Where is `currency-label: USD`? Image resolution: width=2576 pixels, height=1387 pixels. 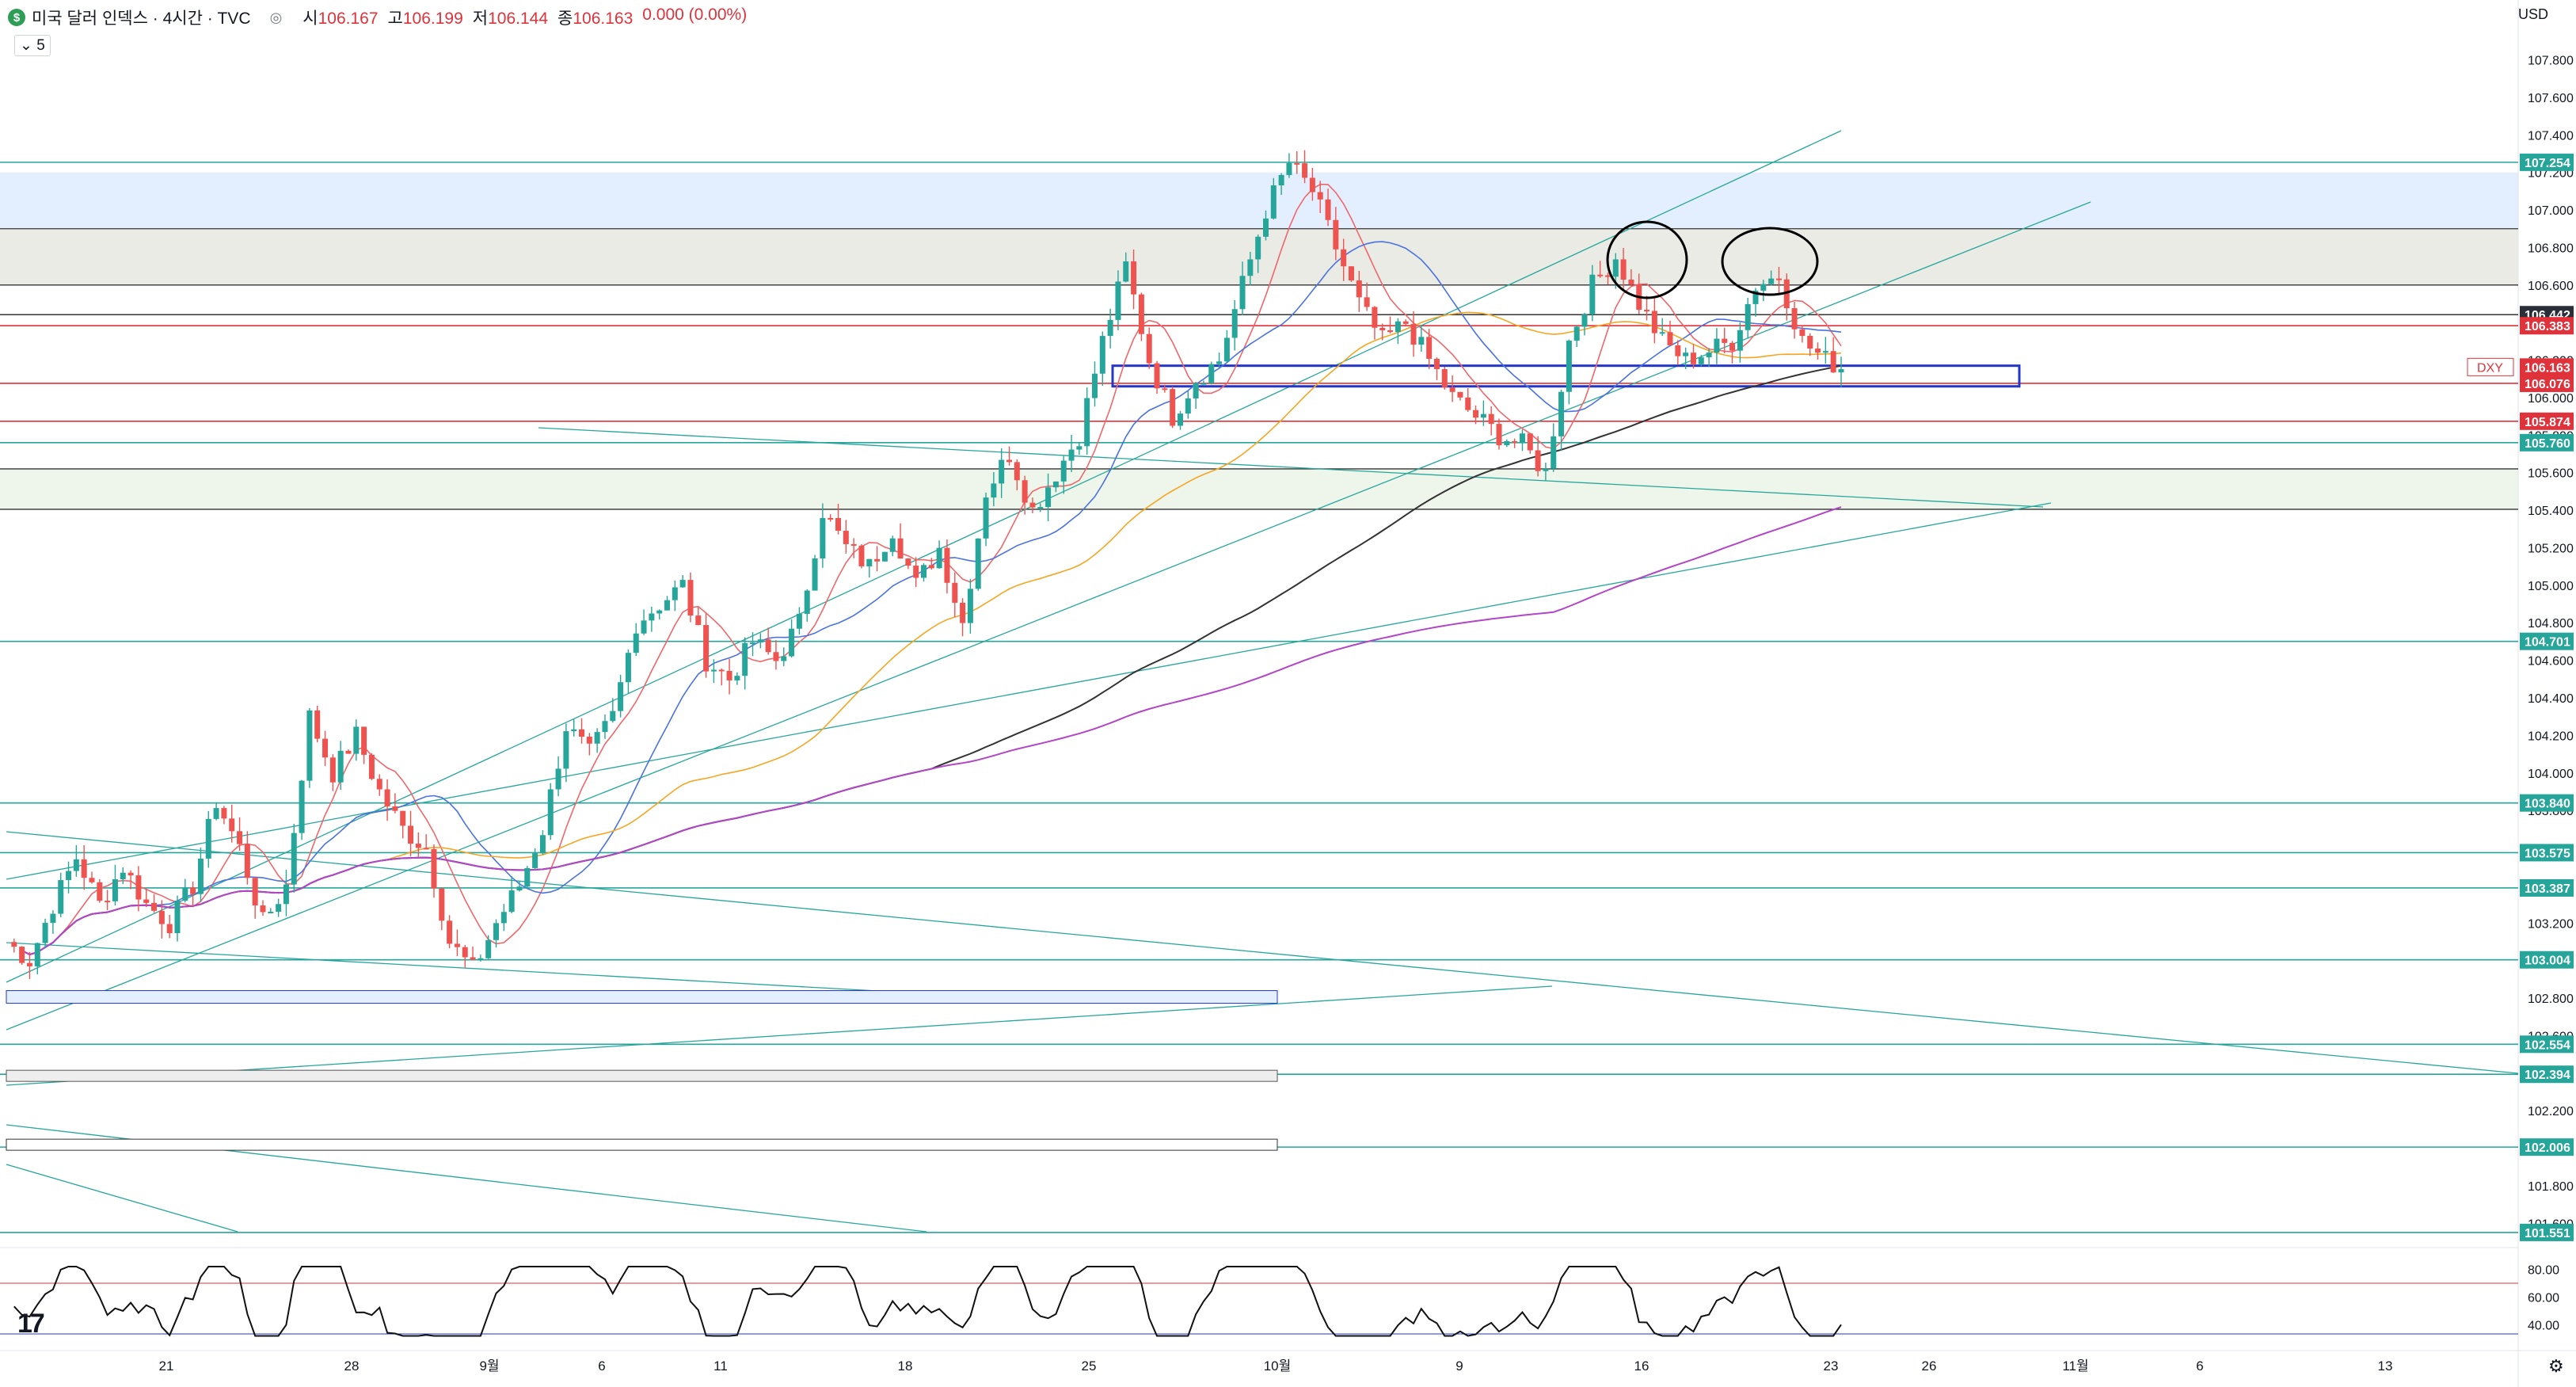
currency-label: USD is located at coordinates (2533, 14).